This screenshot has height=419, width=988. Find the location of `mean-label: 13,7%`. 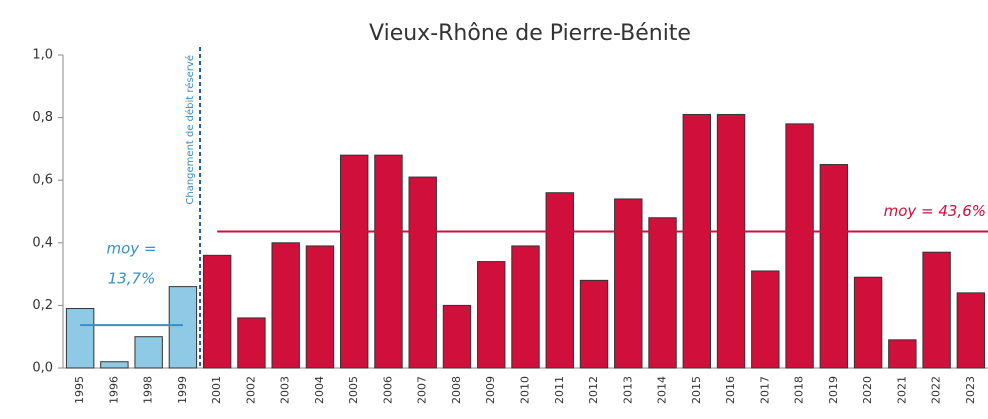

mean-label: 13,7% is located at coordinates (132, 279).